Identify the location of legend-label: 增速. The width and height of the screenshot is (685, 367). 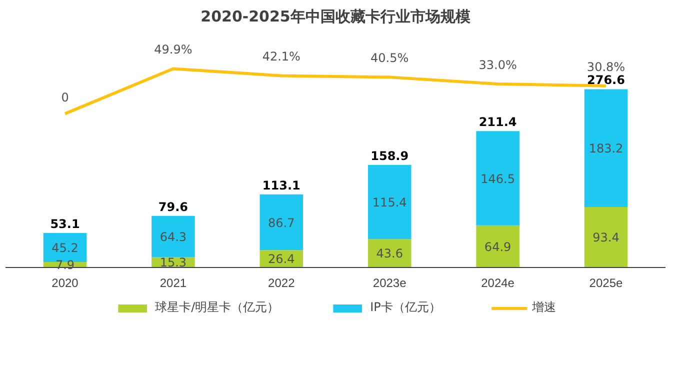
(544, 307).